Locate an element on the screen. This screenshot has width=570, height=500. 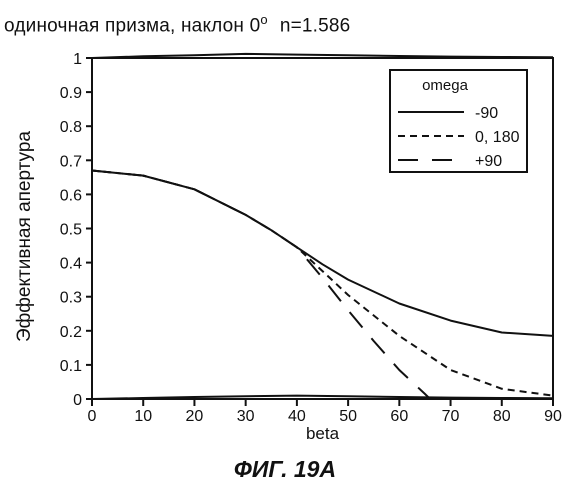
x-tick-label: 30 is located at coordinates (246, 416).